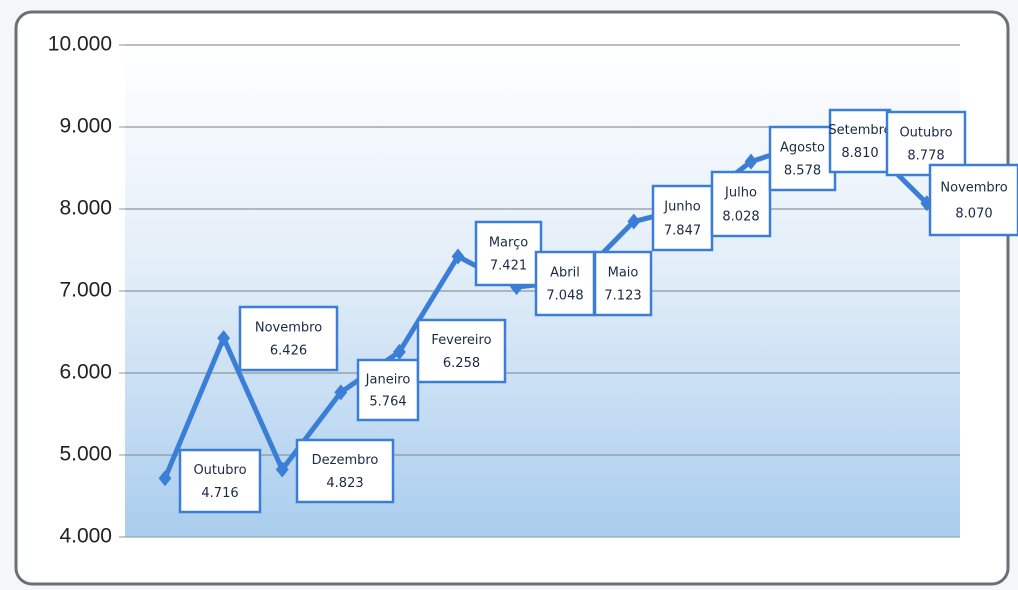 Image resolution: width=1018 pixels, height=590 pixels. I want to click on data-label: Novembro 8.070, so click(973, 200).